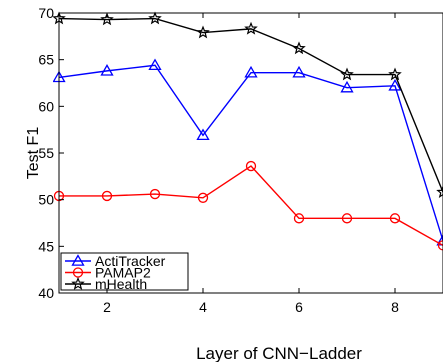 The width and height of the screenshot is (443, 362). I want to click on y-tick-label: 60, so click(46, 106).